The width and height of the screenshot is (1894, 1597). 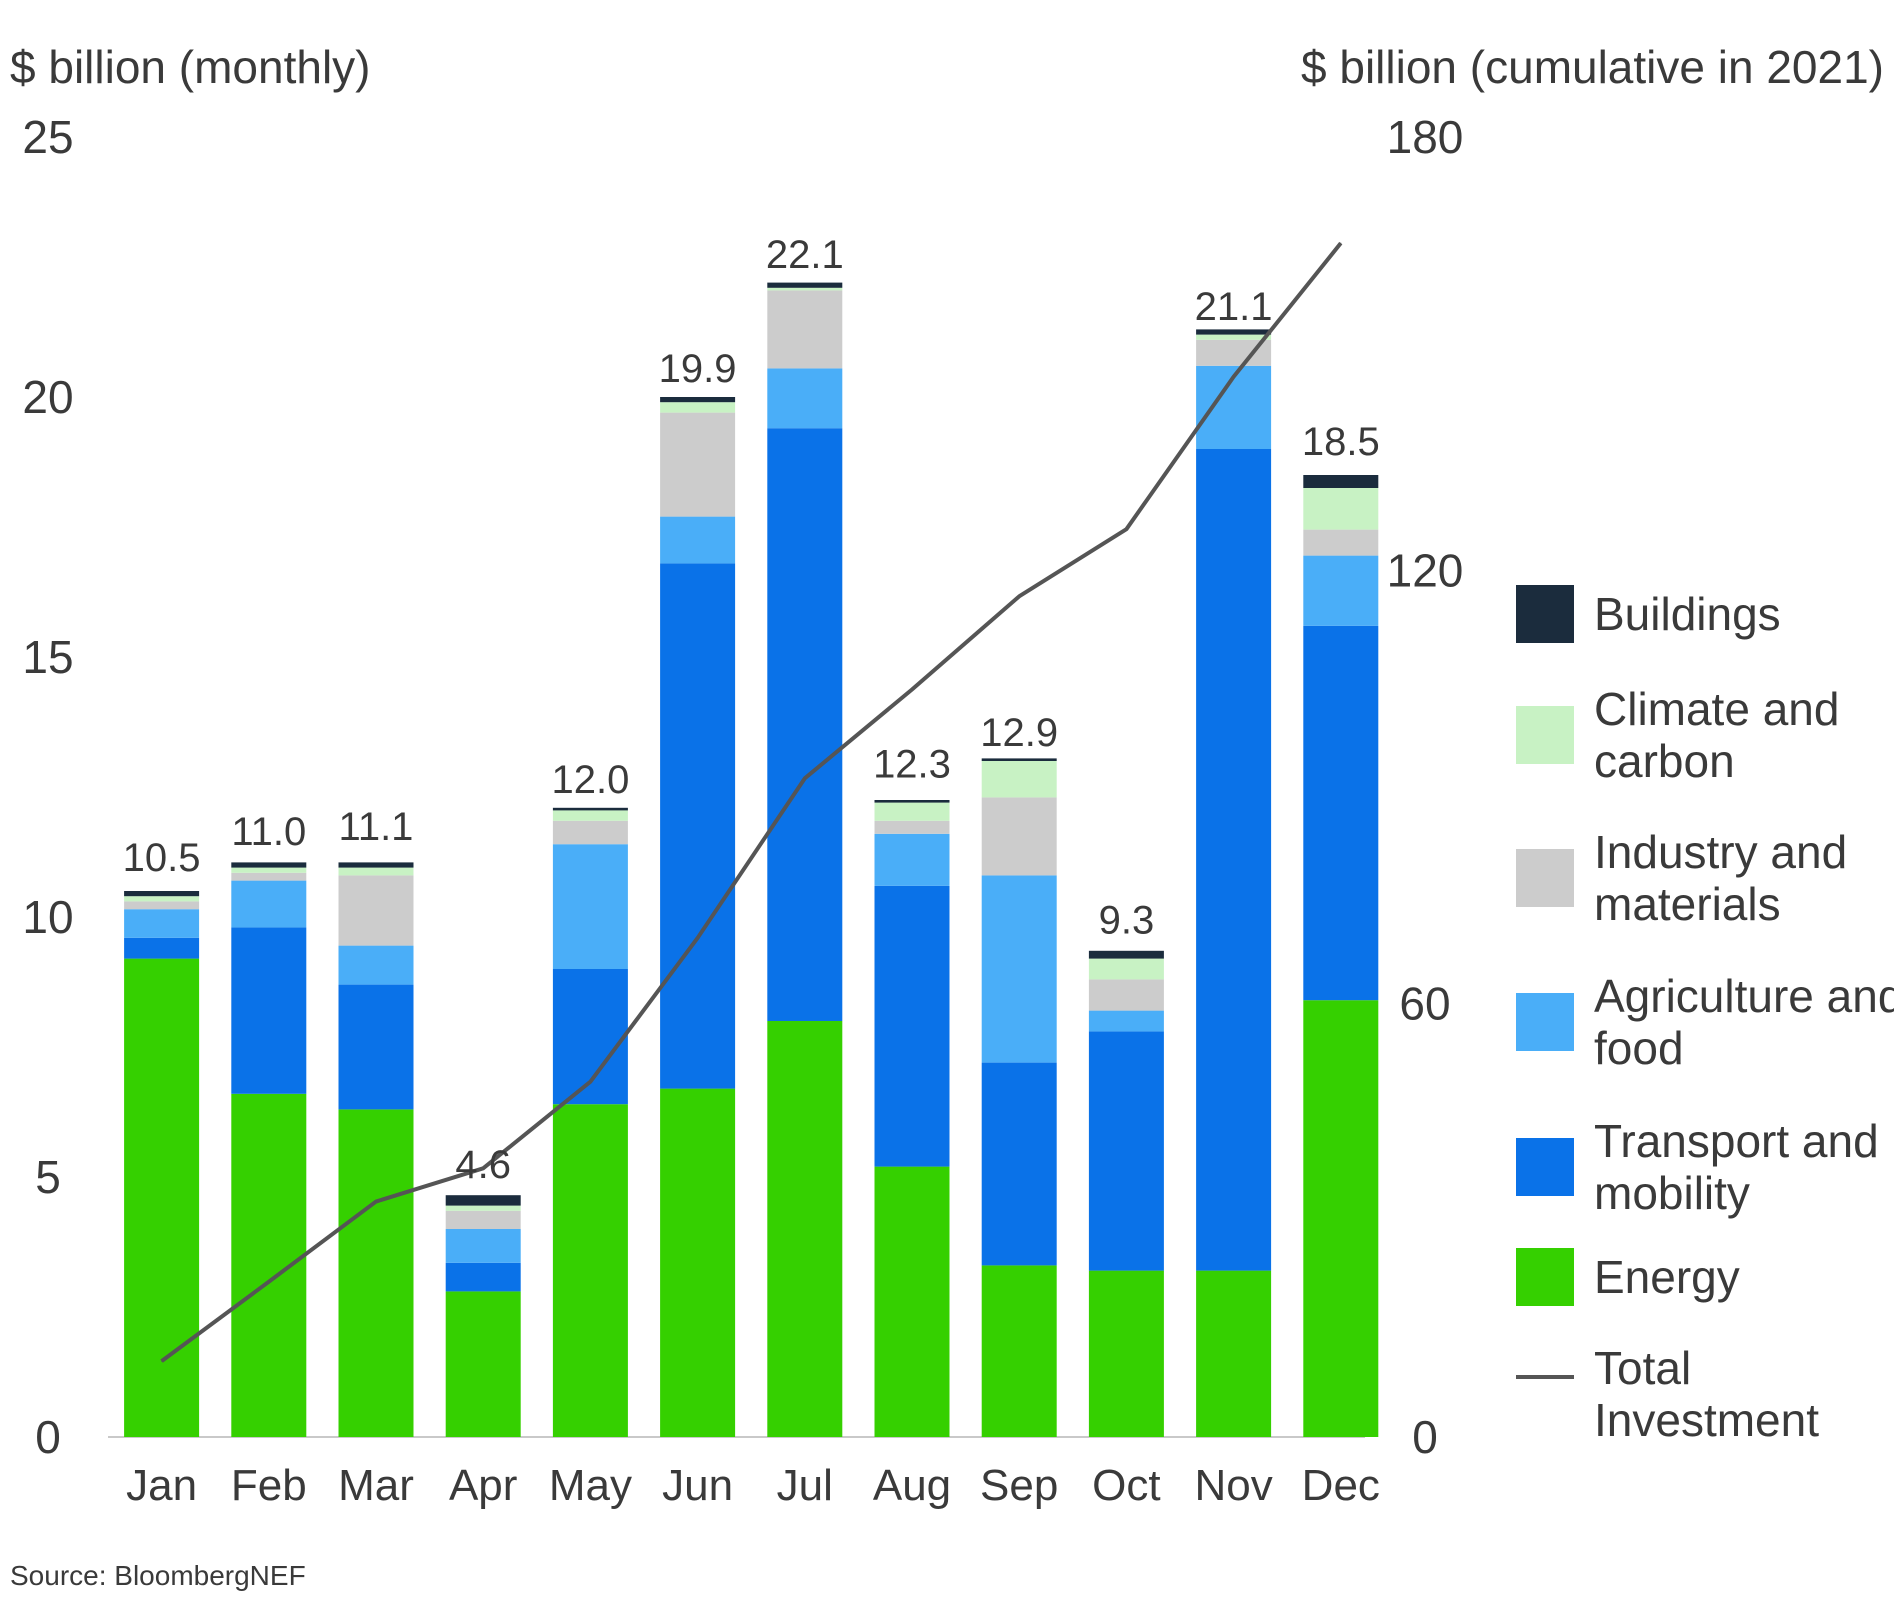 What do you see at coordinates (1126, 1485) in the screenshot?
I see `x-category-label: Oct` at bounding box center [1126, 1485].